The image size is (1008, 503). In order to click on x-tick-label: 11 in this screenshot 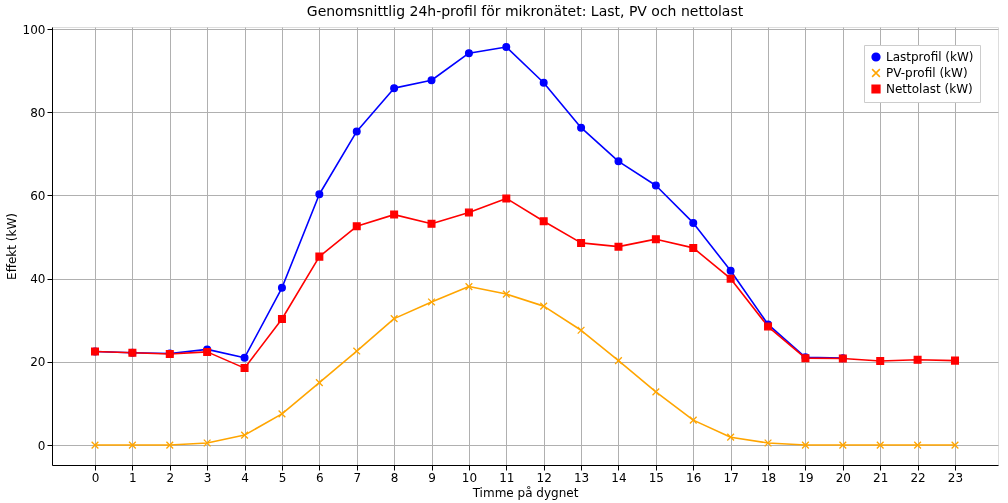, I will do `click(507, 477)`.